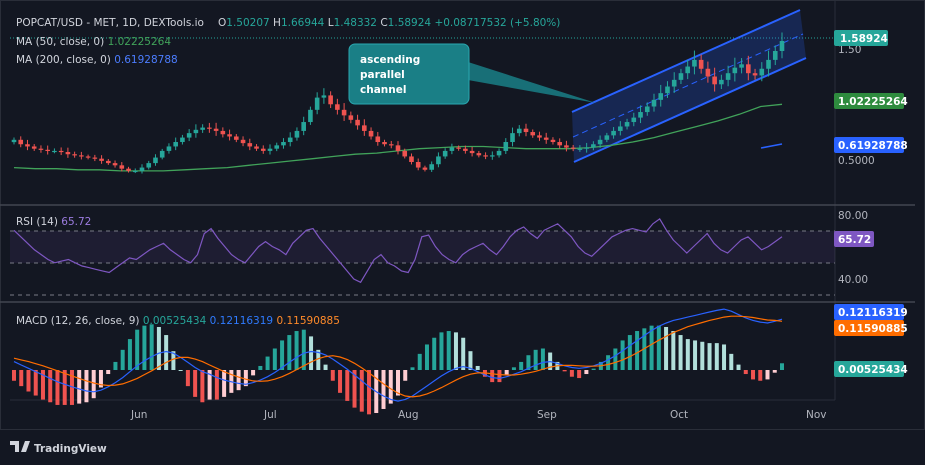  Describe the element at coordinates (532, 82) in the screenshot. I see `callout-pointer` at that location.